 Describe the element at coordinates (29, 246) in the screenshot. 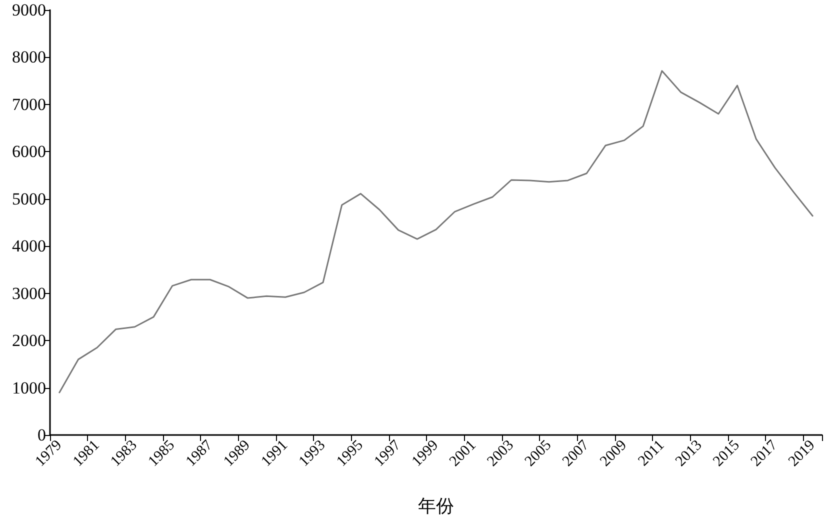

I see `y-tick-label: 4000` at that location.